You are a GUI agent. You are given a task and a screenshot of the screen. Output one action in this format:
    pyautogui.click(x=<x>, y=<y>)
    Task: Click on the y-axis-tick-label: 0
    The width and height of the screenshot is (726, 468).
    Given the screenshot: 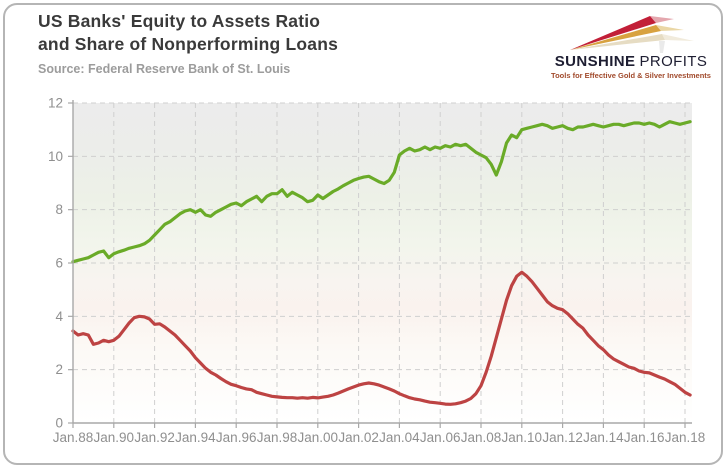 What is the action you would take?
    pyautogui.click(x=59, y=423)
    